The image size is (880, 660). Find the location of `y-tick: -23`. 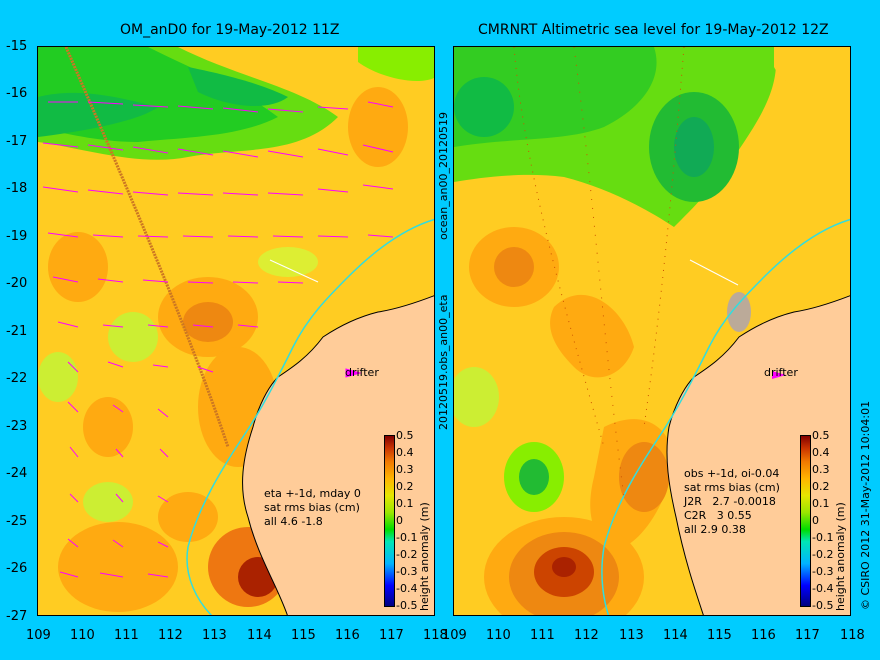

y-tick: -23 is located at coordinates (17, 426).